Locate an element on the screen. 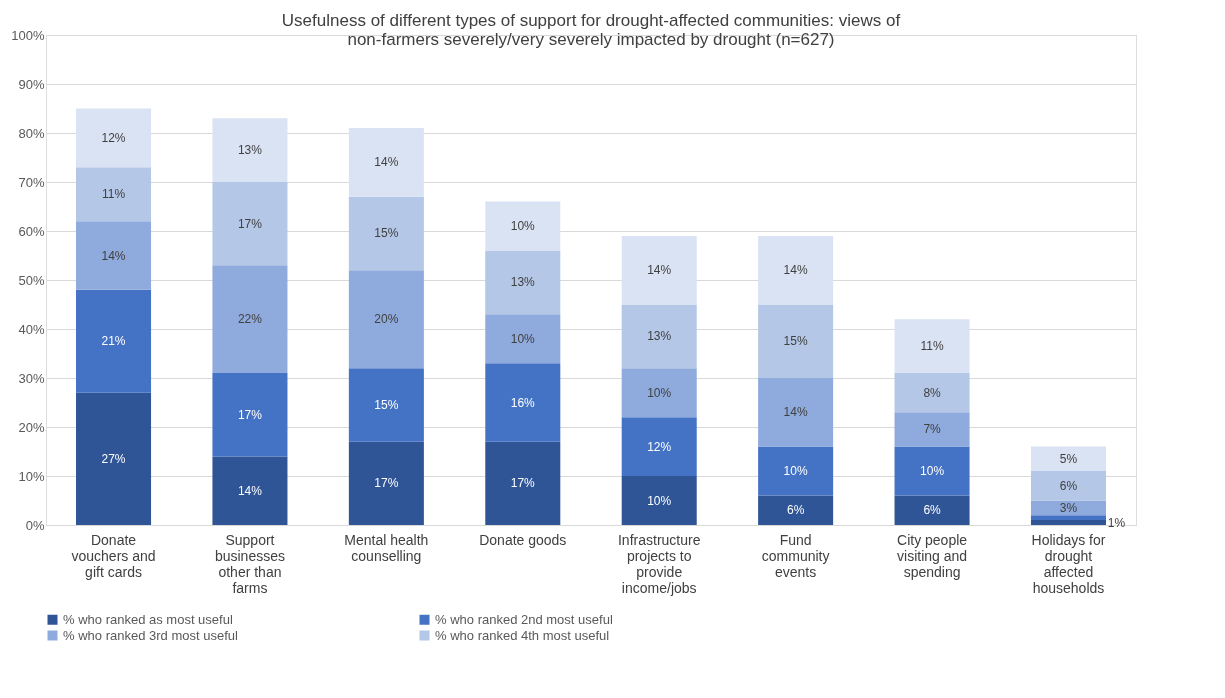 The image size is (1225, 698). data-label: 27% is located at coordinates (113, 458).